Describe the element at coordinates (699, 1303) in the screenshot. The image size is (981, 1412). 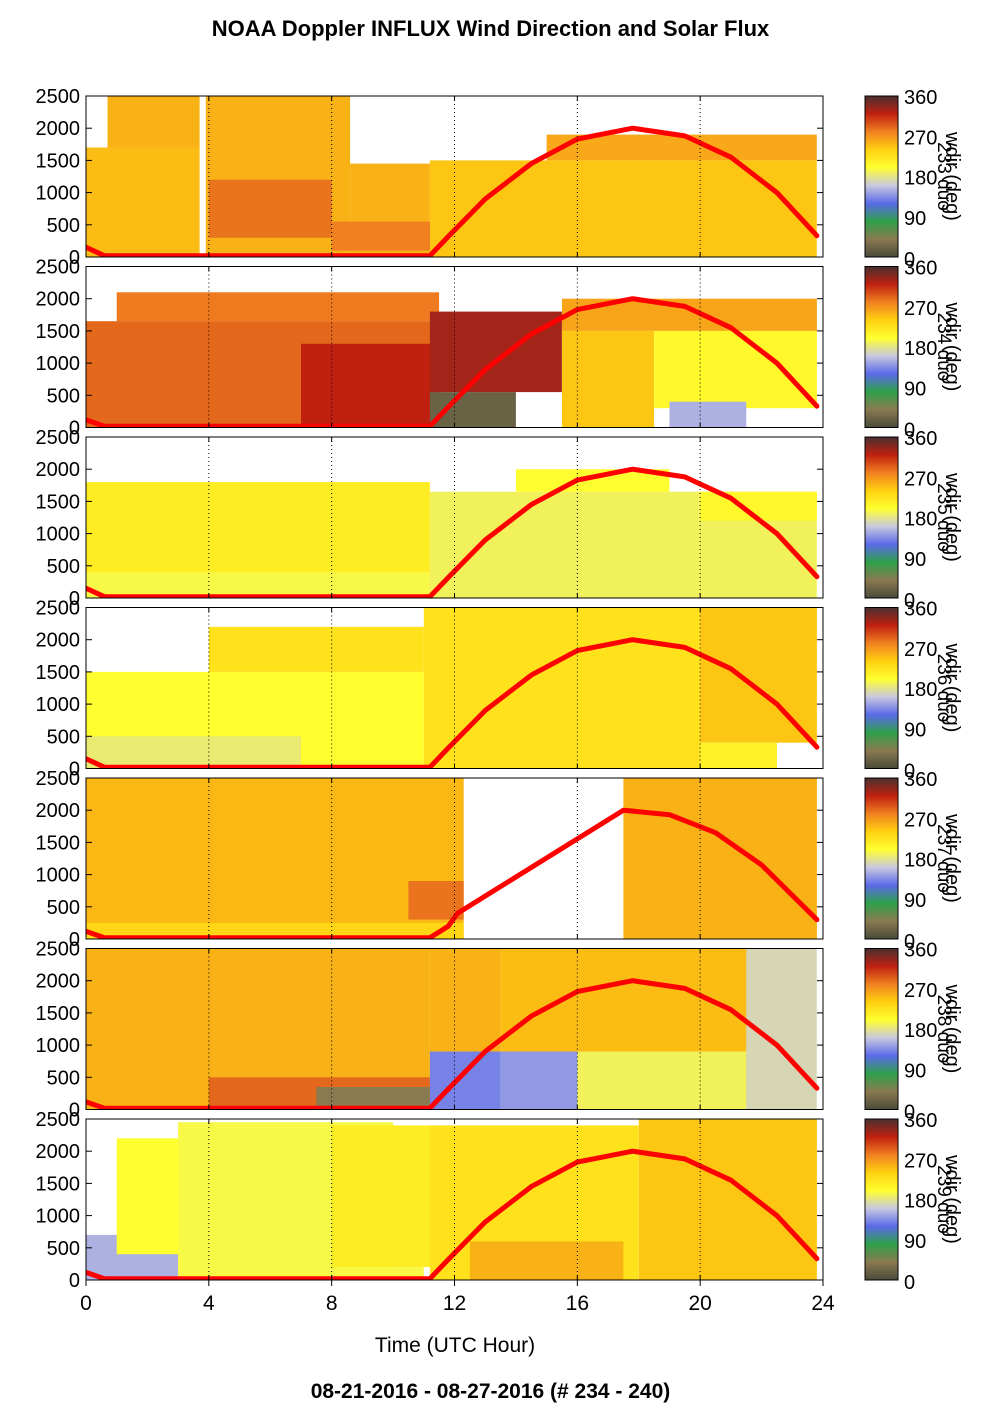
I see `x-tick-label: 20` at that location.